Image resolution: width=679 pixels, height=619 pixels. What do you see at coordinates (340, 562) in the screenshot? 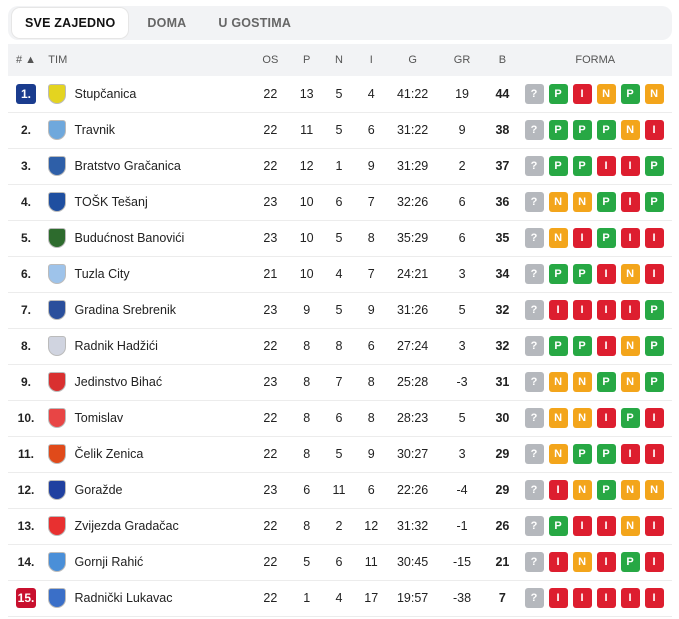
I see `table-row: 14. Gornji Rahić 22 5 6 11 30:45 -15 21? I N I P I` at bounding box center [340, 562].